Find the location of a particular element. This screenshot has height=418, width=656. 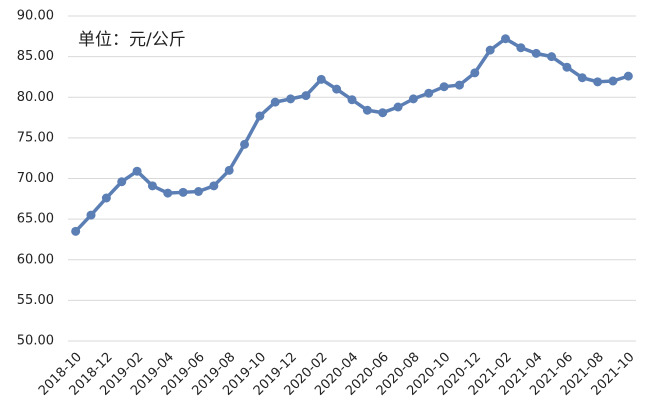

y-tick-label: 80.00 is located at coordinates (35, 97).